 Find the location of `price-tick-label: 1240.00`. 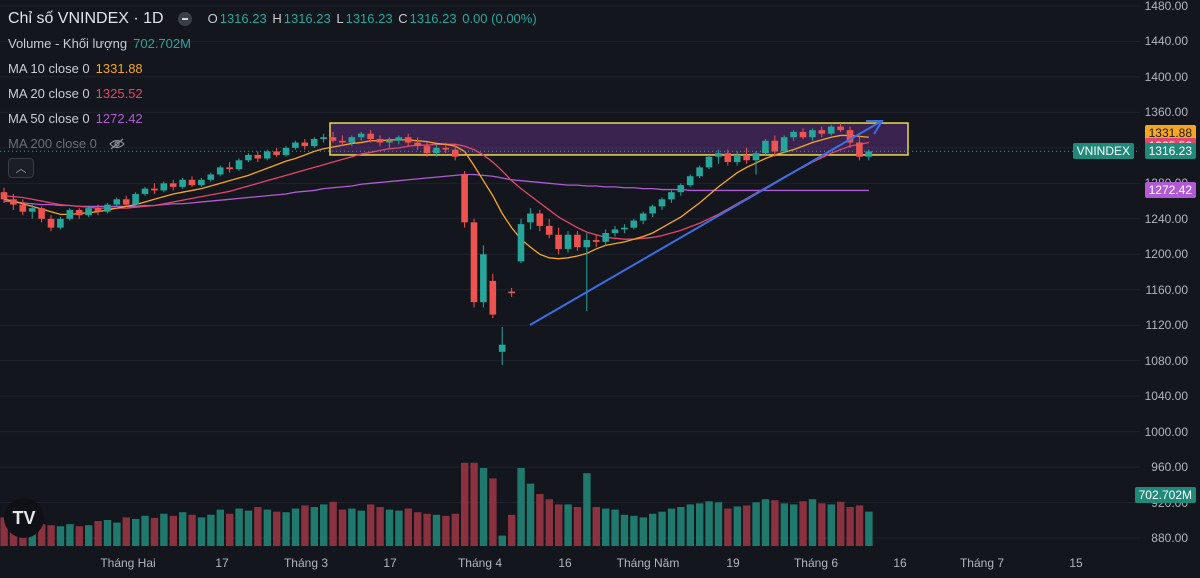

price-tick-label: 1240.00 is located at coordinates (1166, 218).